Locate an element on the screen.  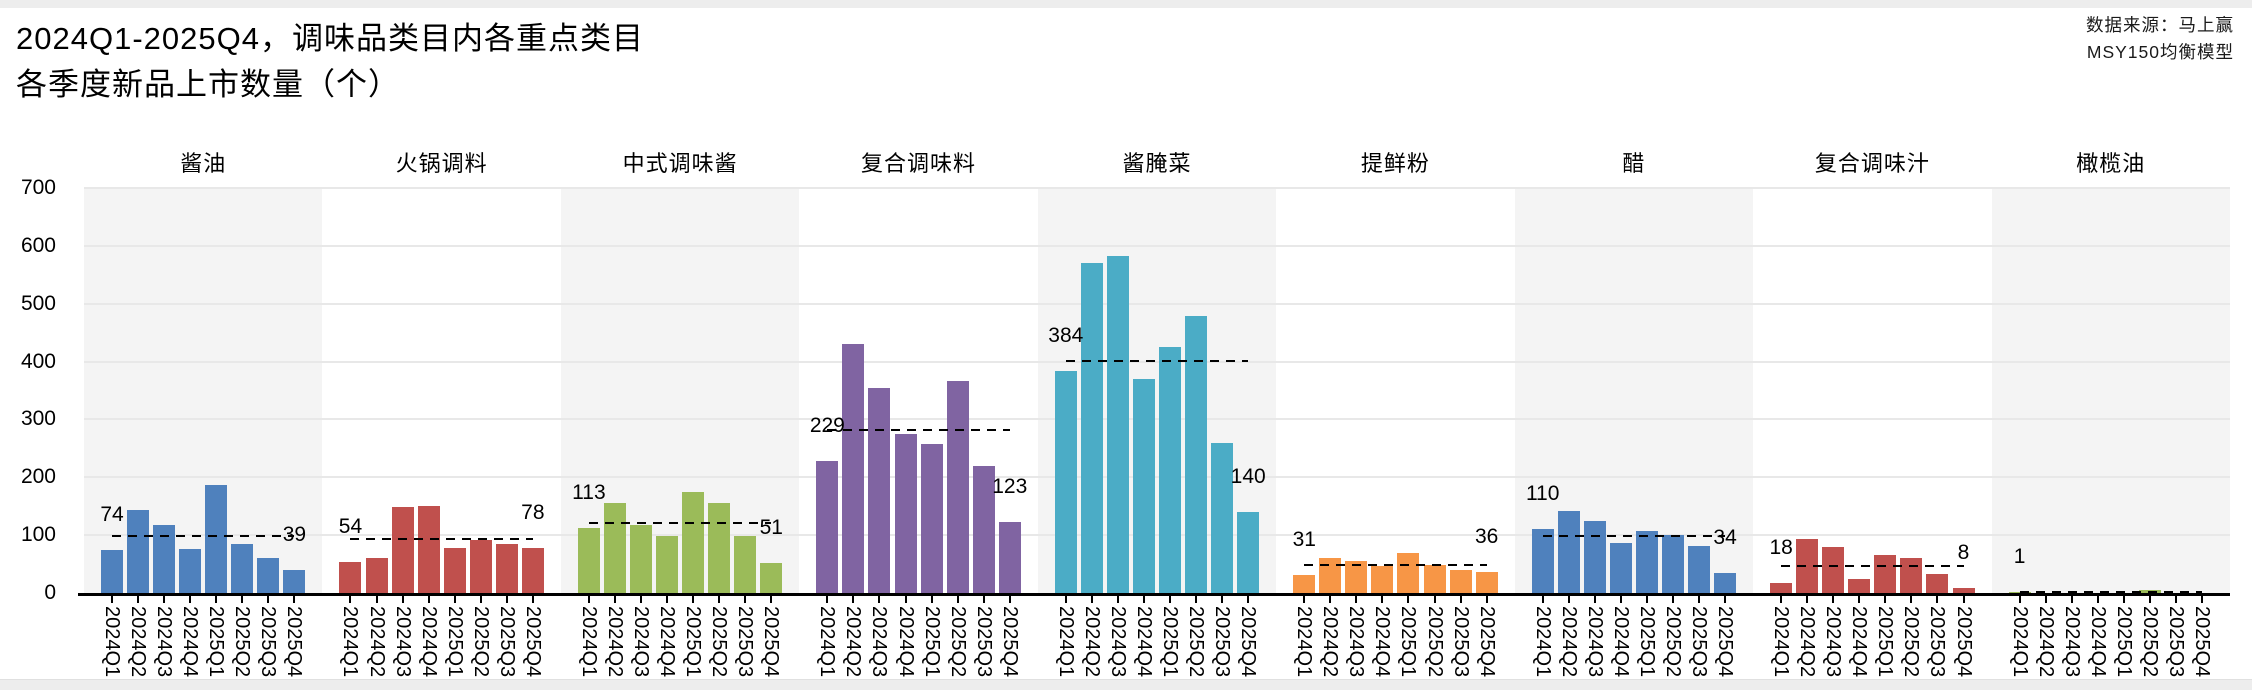
panel-title: 复合调味料 is located at coordinates (919, 163).